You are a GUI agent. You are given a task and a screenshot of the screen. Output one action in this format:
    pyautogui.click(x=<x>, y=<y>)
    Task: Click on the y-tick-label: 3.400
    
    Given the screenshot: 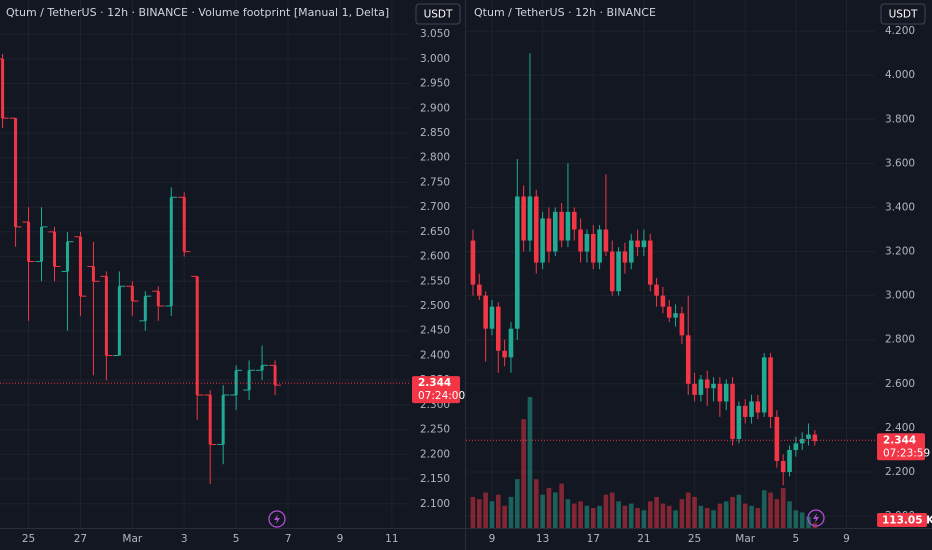 What is the action you would take?
    pyautogui.click(x=900, y=207)
    